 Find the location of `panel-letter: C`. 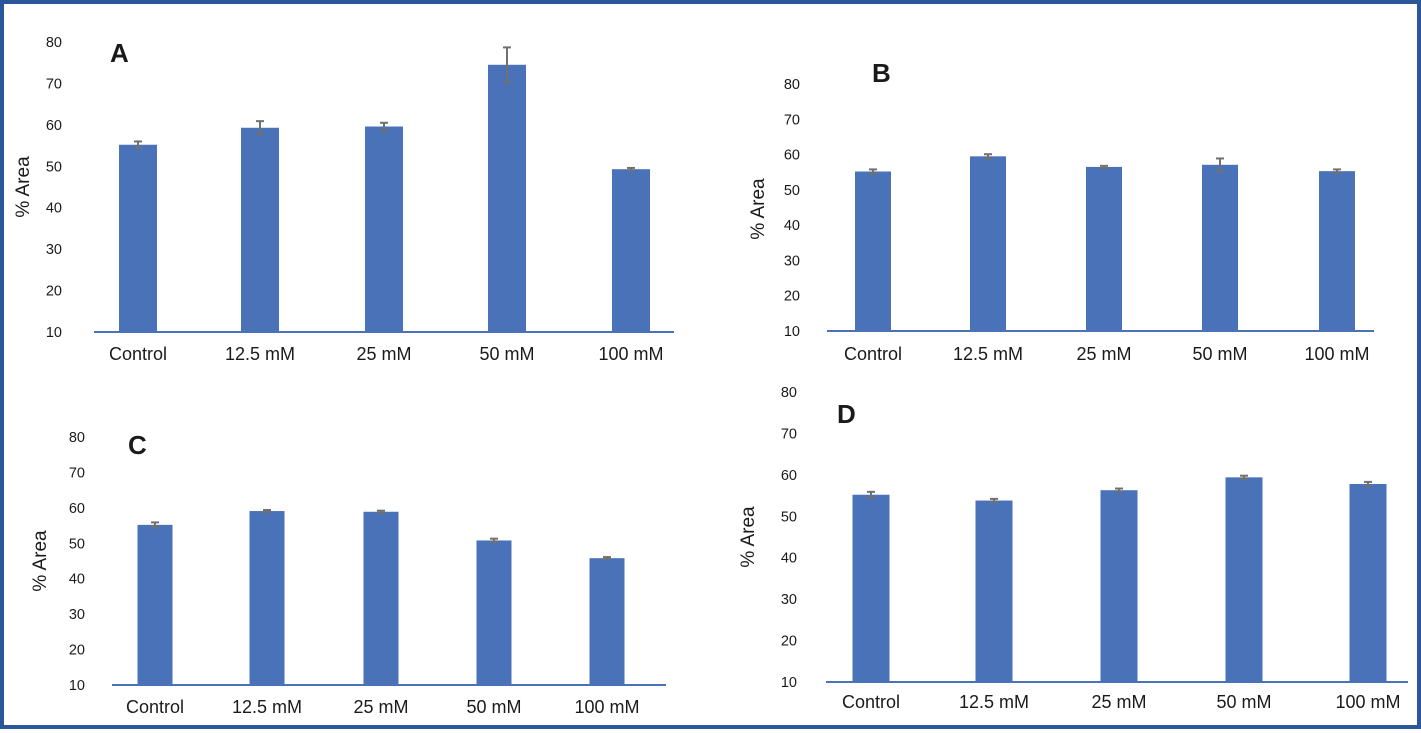

panel-letter: C is located at coordinates (137, 445).